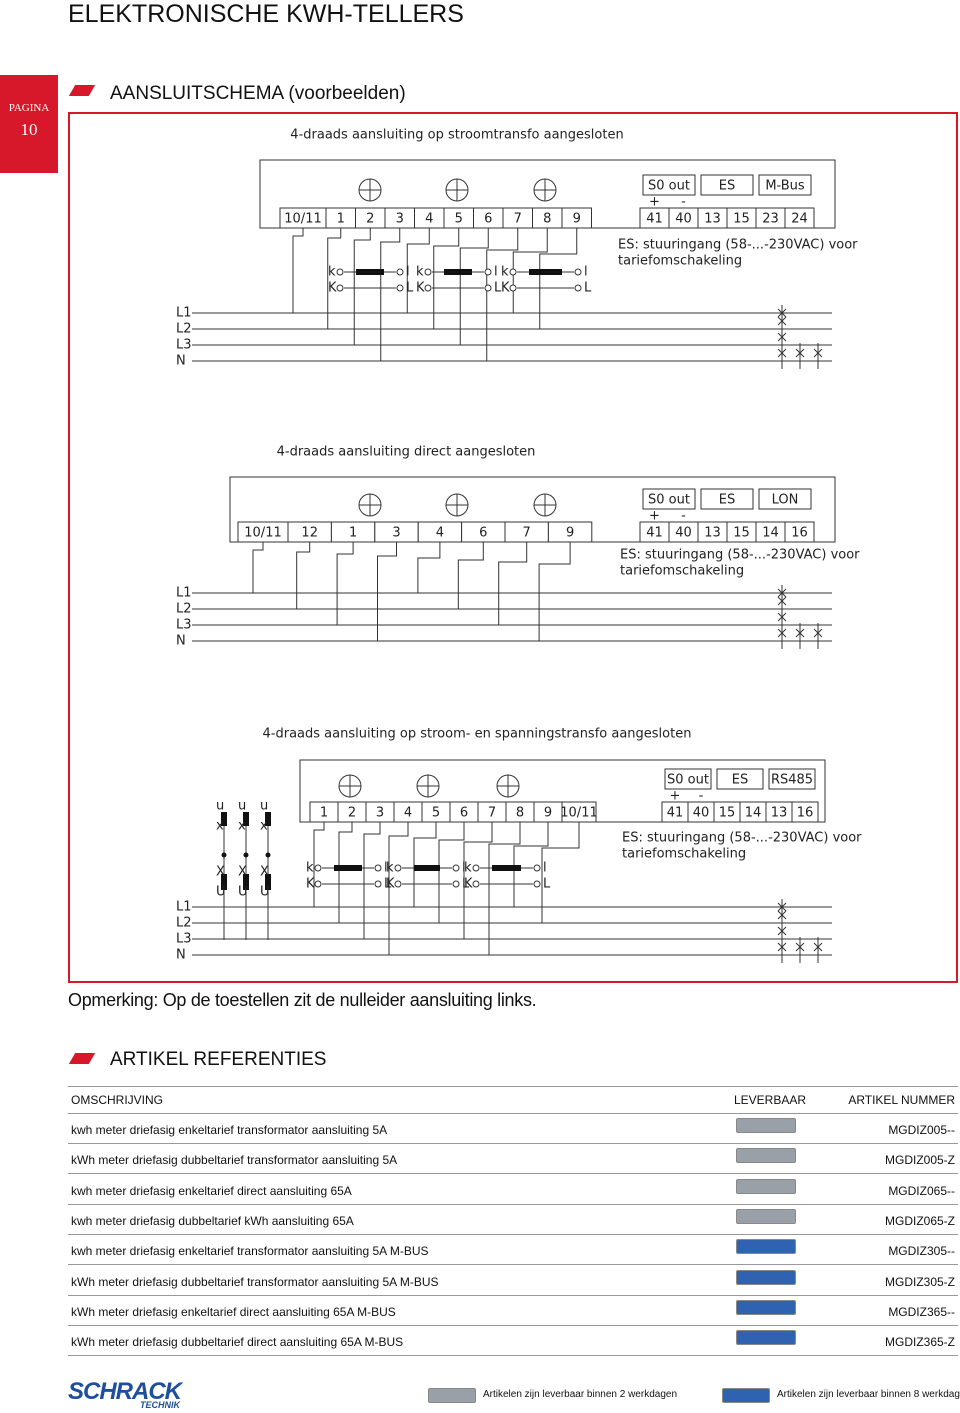 The height and width of the screenshot is (1413, 960). What do you see at coordinates (770, 1100) in the screenshot?
I see `header-cell: LEVERBAAR` at bounding box center [770, 1100].